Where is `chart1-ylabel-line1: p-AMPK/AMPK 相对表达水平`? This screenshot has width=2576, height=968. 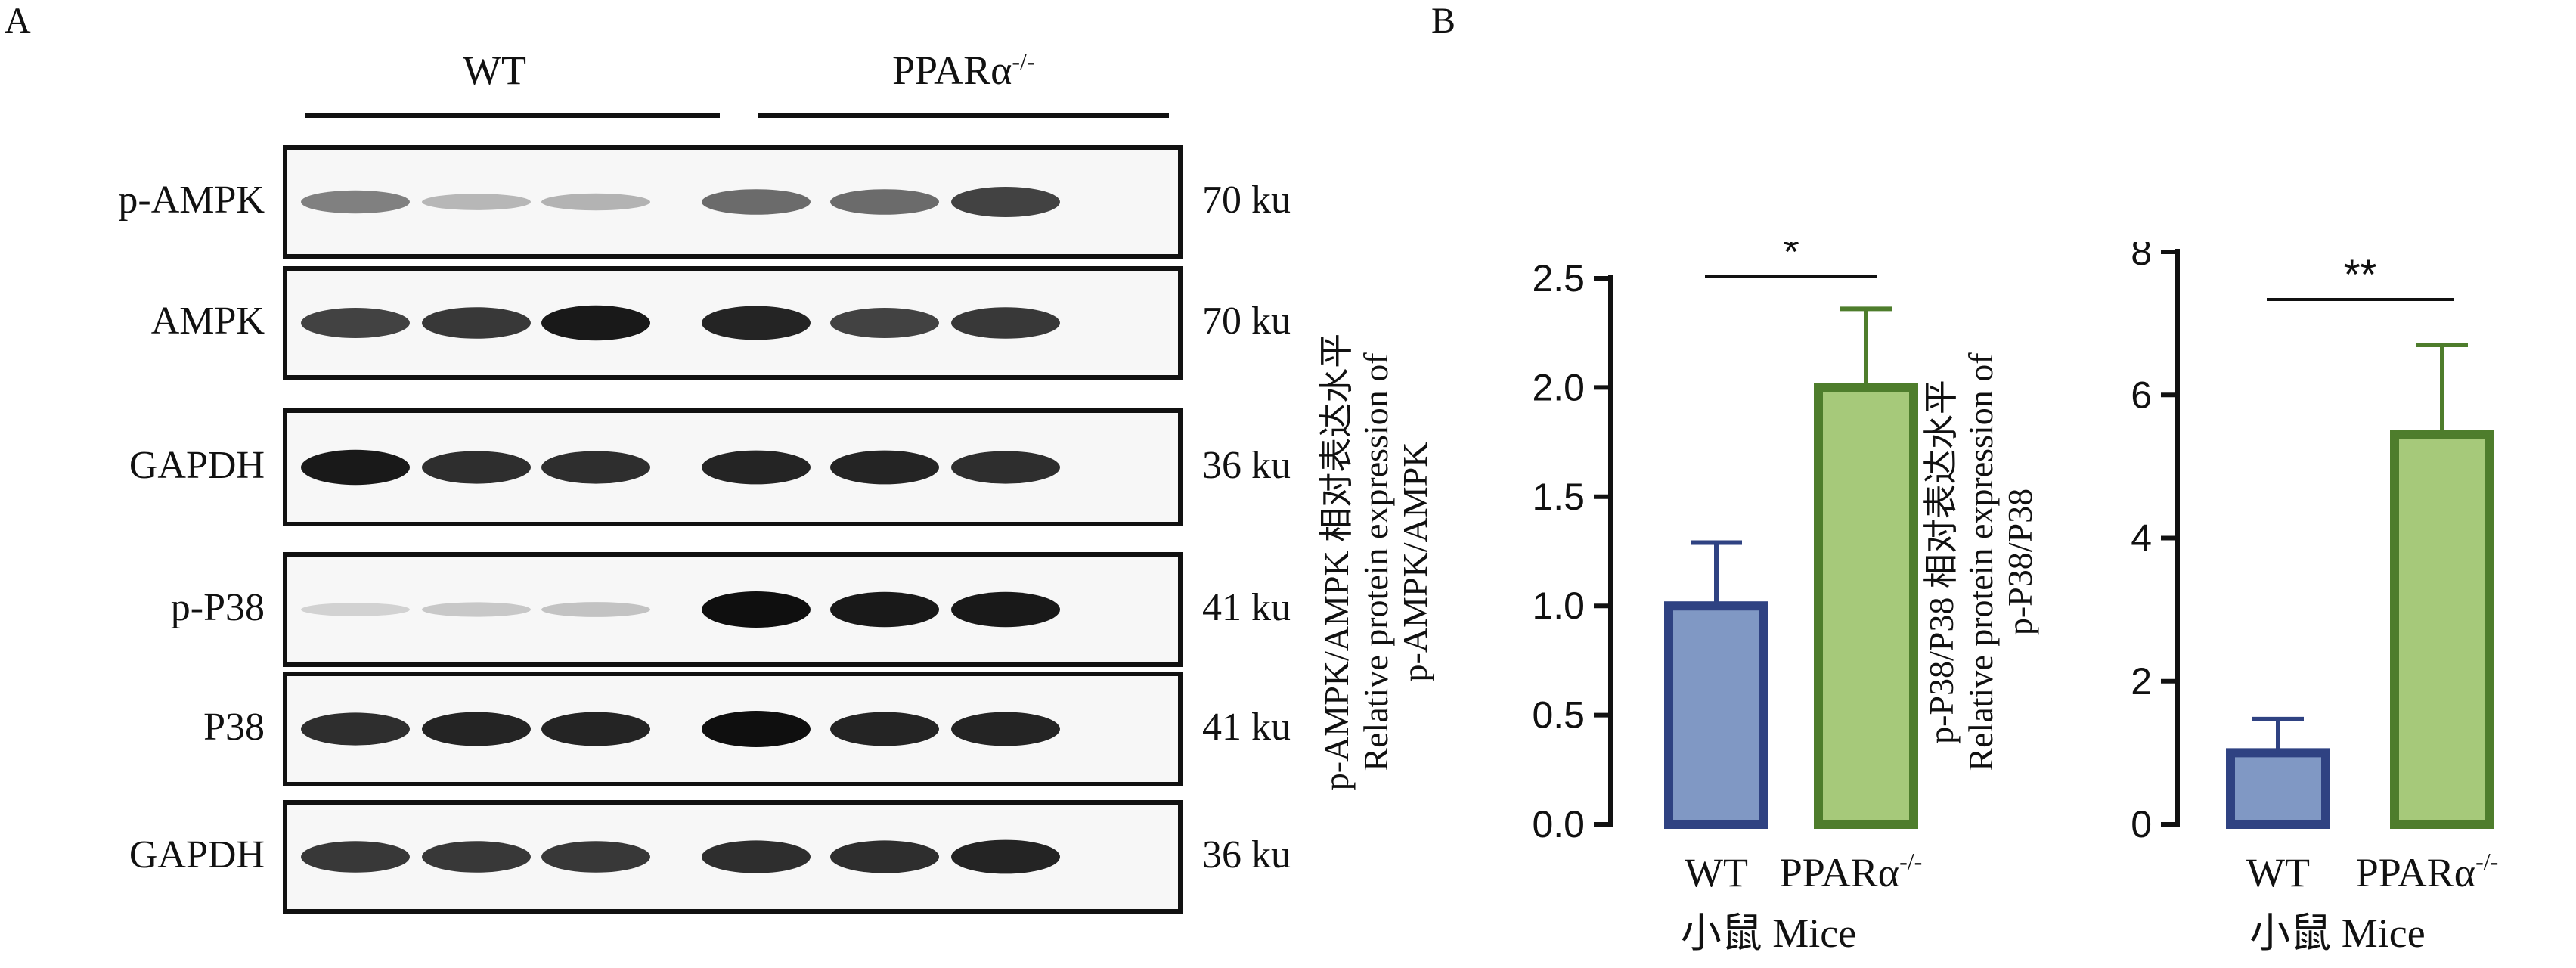 chart1-ylabel-line1: p-AMPK/AMPK 相对表达水平 is located at coordinates (1336, 562).